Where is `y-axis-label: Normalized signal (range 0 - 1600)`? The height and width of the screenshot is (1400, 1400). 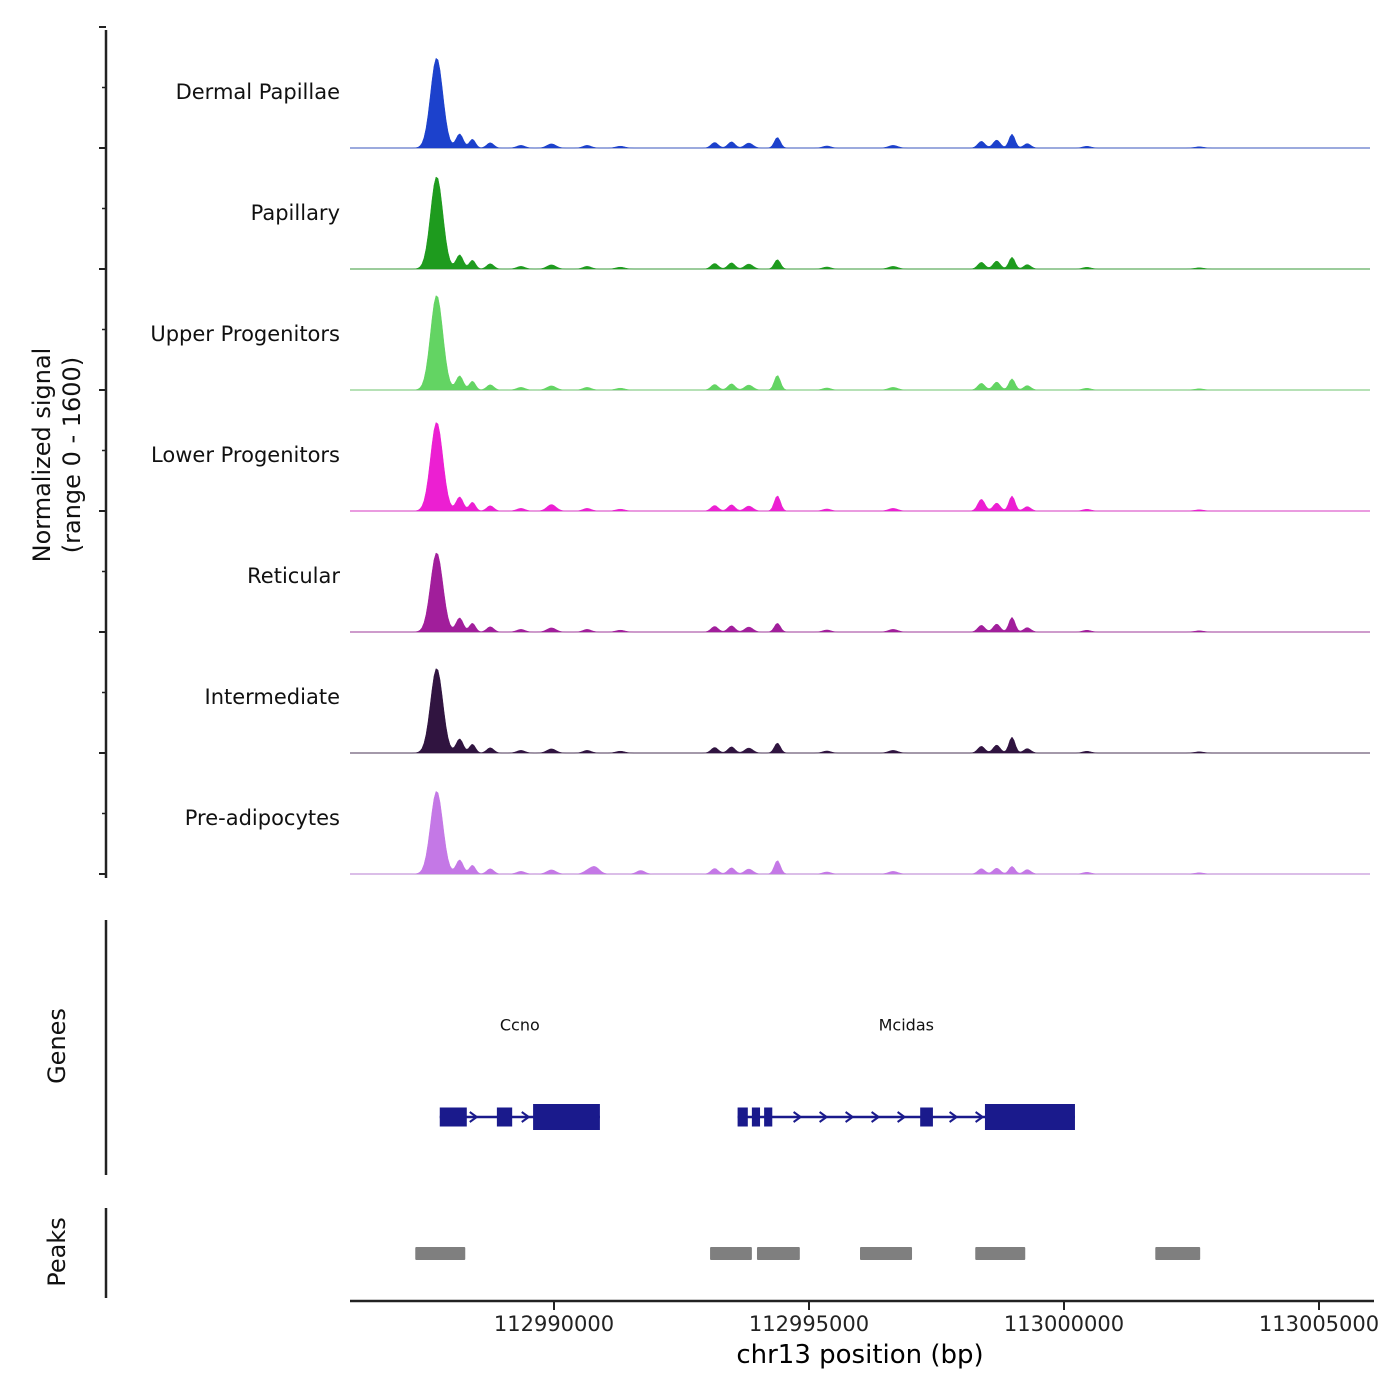
y-axis-label: Normalized signal (range 0 - 1600) is located at coordinates (57, 455).